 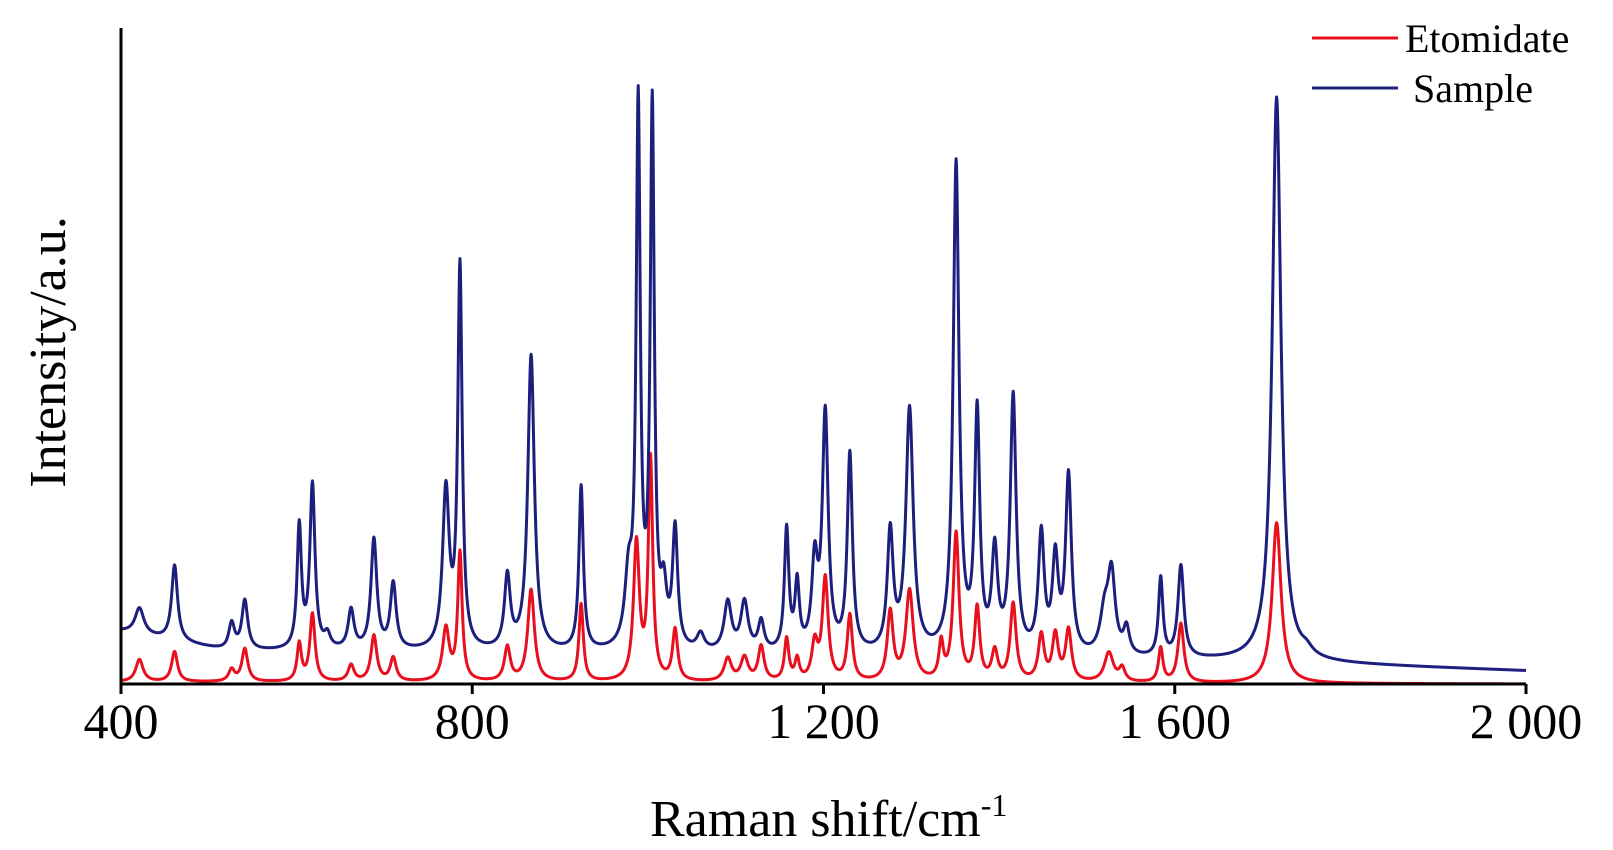 I want to click on x-tick-label: 1 200, so click(x=823, y=721).